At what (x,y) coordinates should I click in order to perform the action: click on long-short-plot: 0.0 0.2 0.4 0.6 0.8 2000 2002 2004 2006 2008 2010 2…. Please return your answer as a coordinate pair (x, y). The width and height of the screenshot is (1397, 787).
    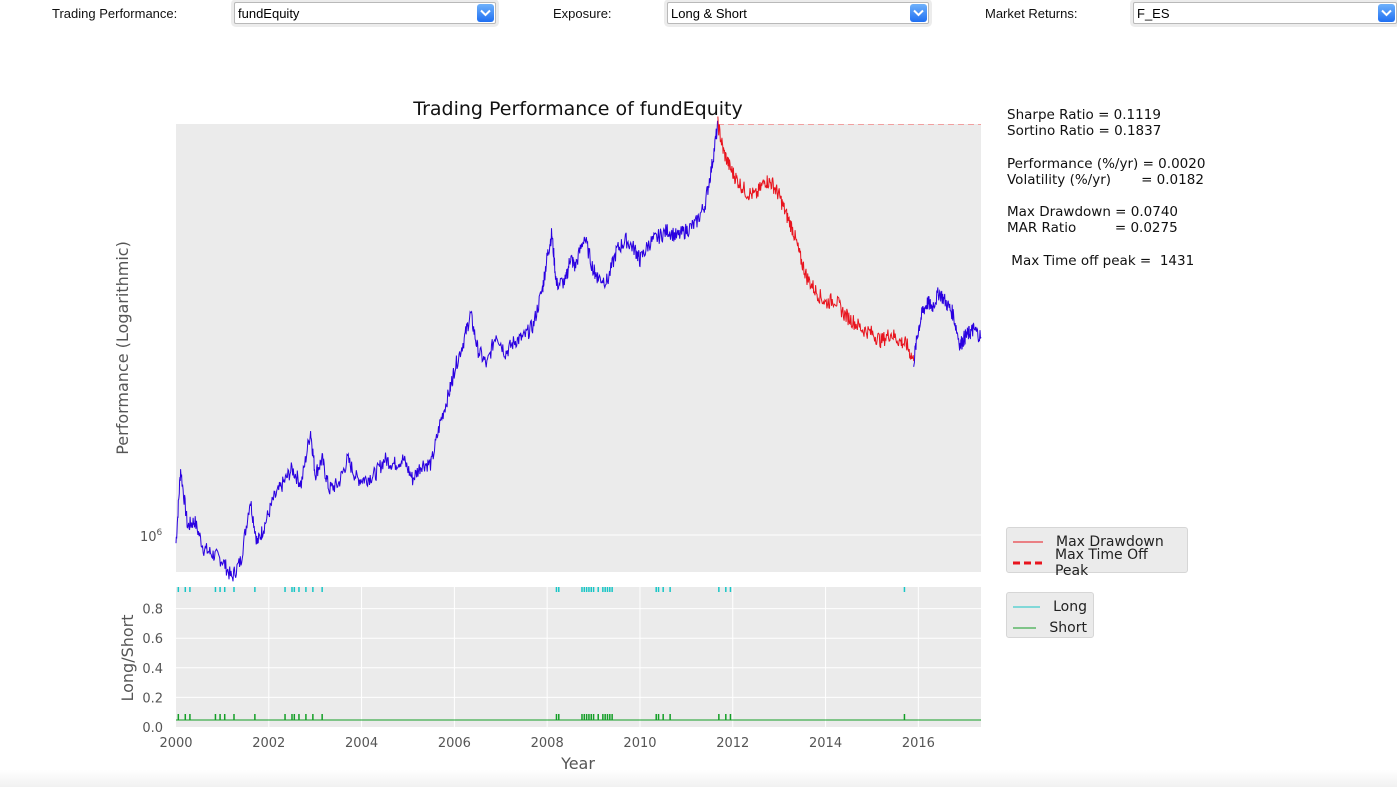
    Looking at the image, I should click on (549, 680).